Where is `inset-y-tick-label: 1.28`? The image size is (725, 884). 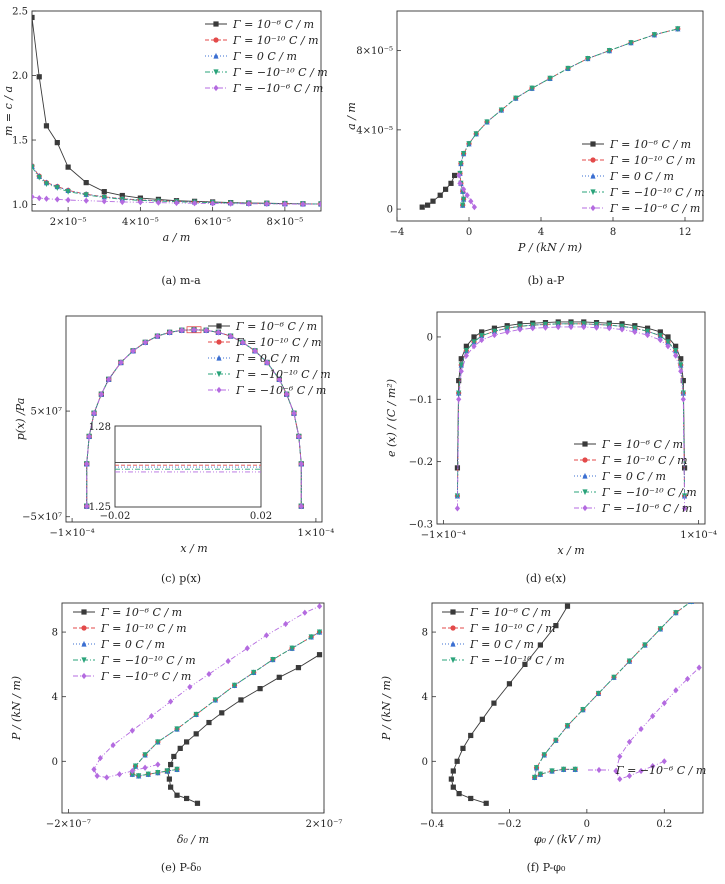 inset-y-tick-label: 1.28 is located at coordinates (100, 427).